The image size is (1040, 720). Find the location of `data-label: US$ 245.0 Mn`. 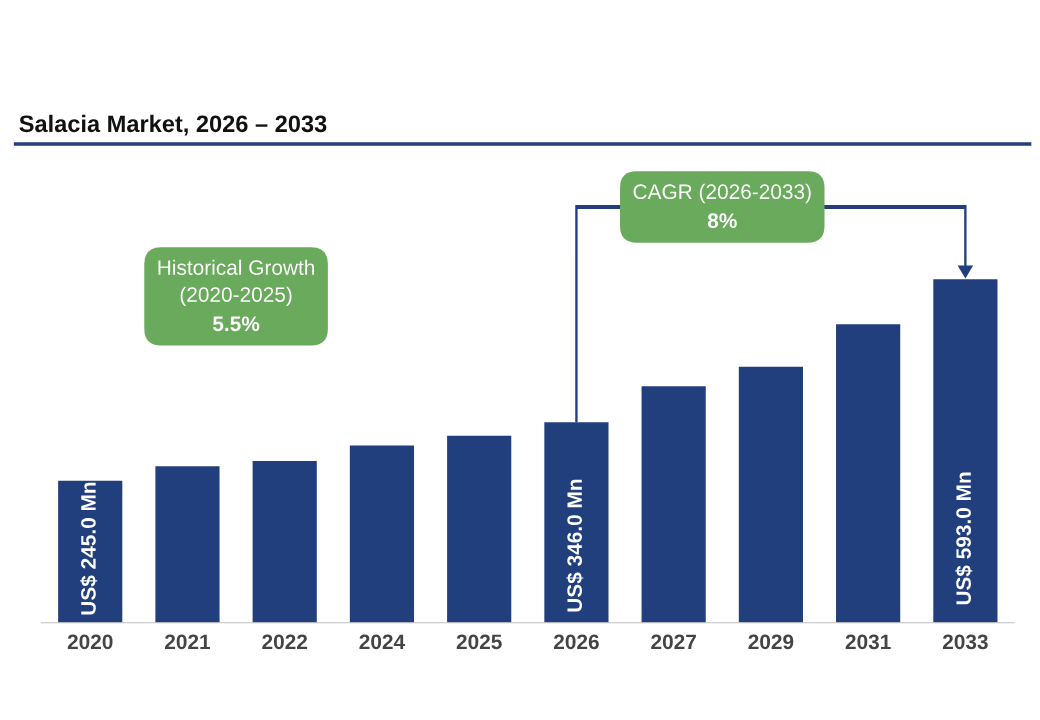

data-label: US$ 245.0 Mn is located at coordinates (89, 548).